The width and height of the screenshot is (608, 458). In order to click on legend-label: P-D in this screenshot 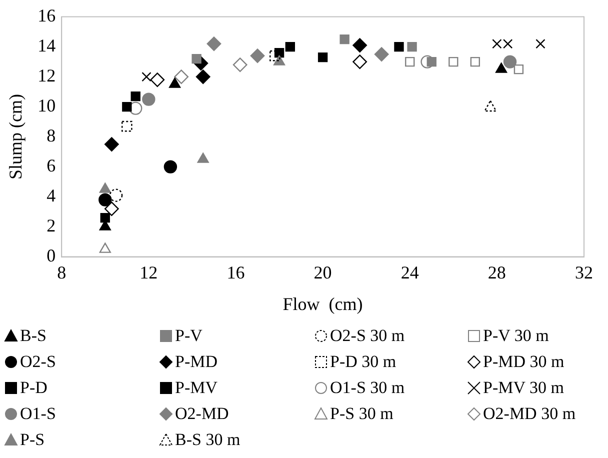, I will do `click(34, 388)`.